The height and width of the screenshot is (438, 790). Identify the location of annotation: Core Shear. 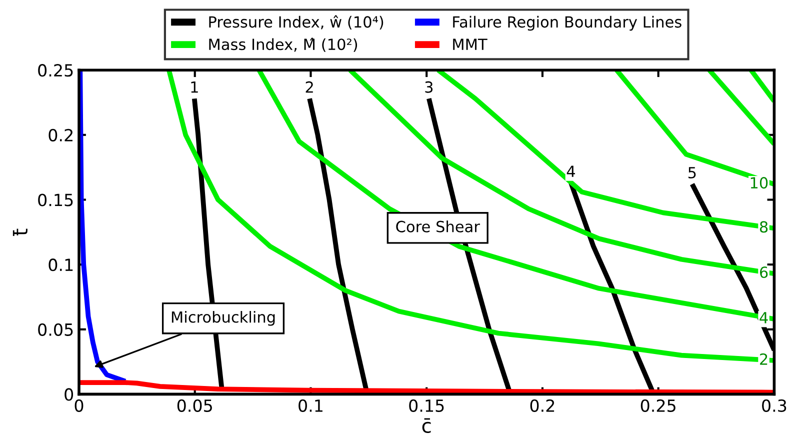
(438, 226).